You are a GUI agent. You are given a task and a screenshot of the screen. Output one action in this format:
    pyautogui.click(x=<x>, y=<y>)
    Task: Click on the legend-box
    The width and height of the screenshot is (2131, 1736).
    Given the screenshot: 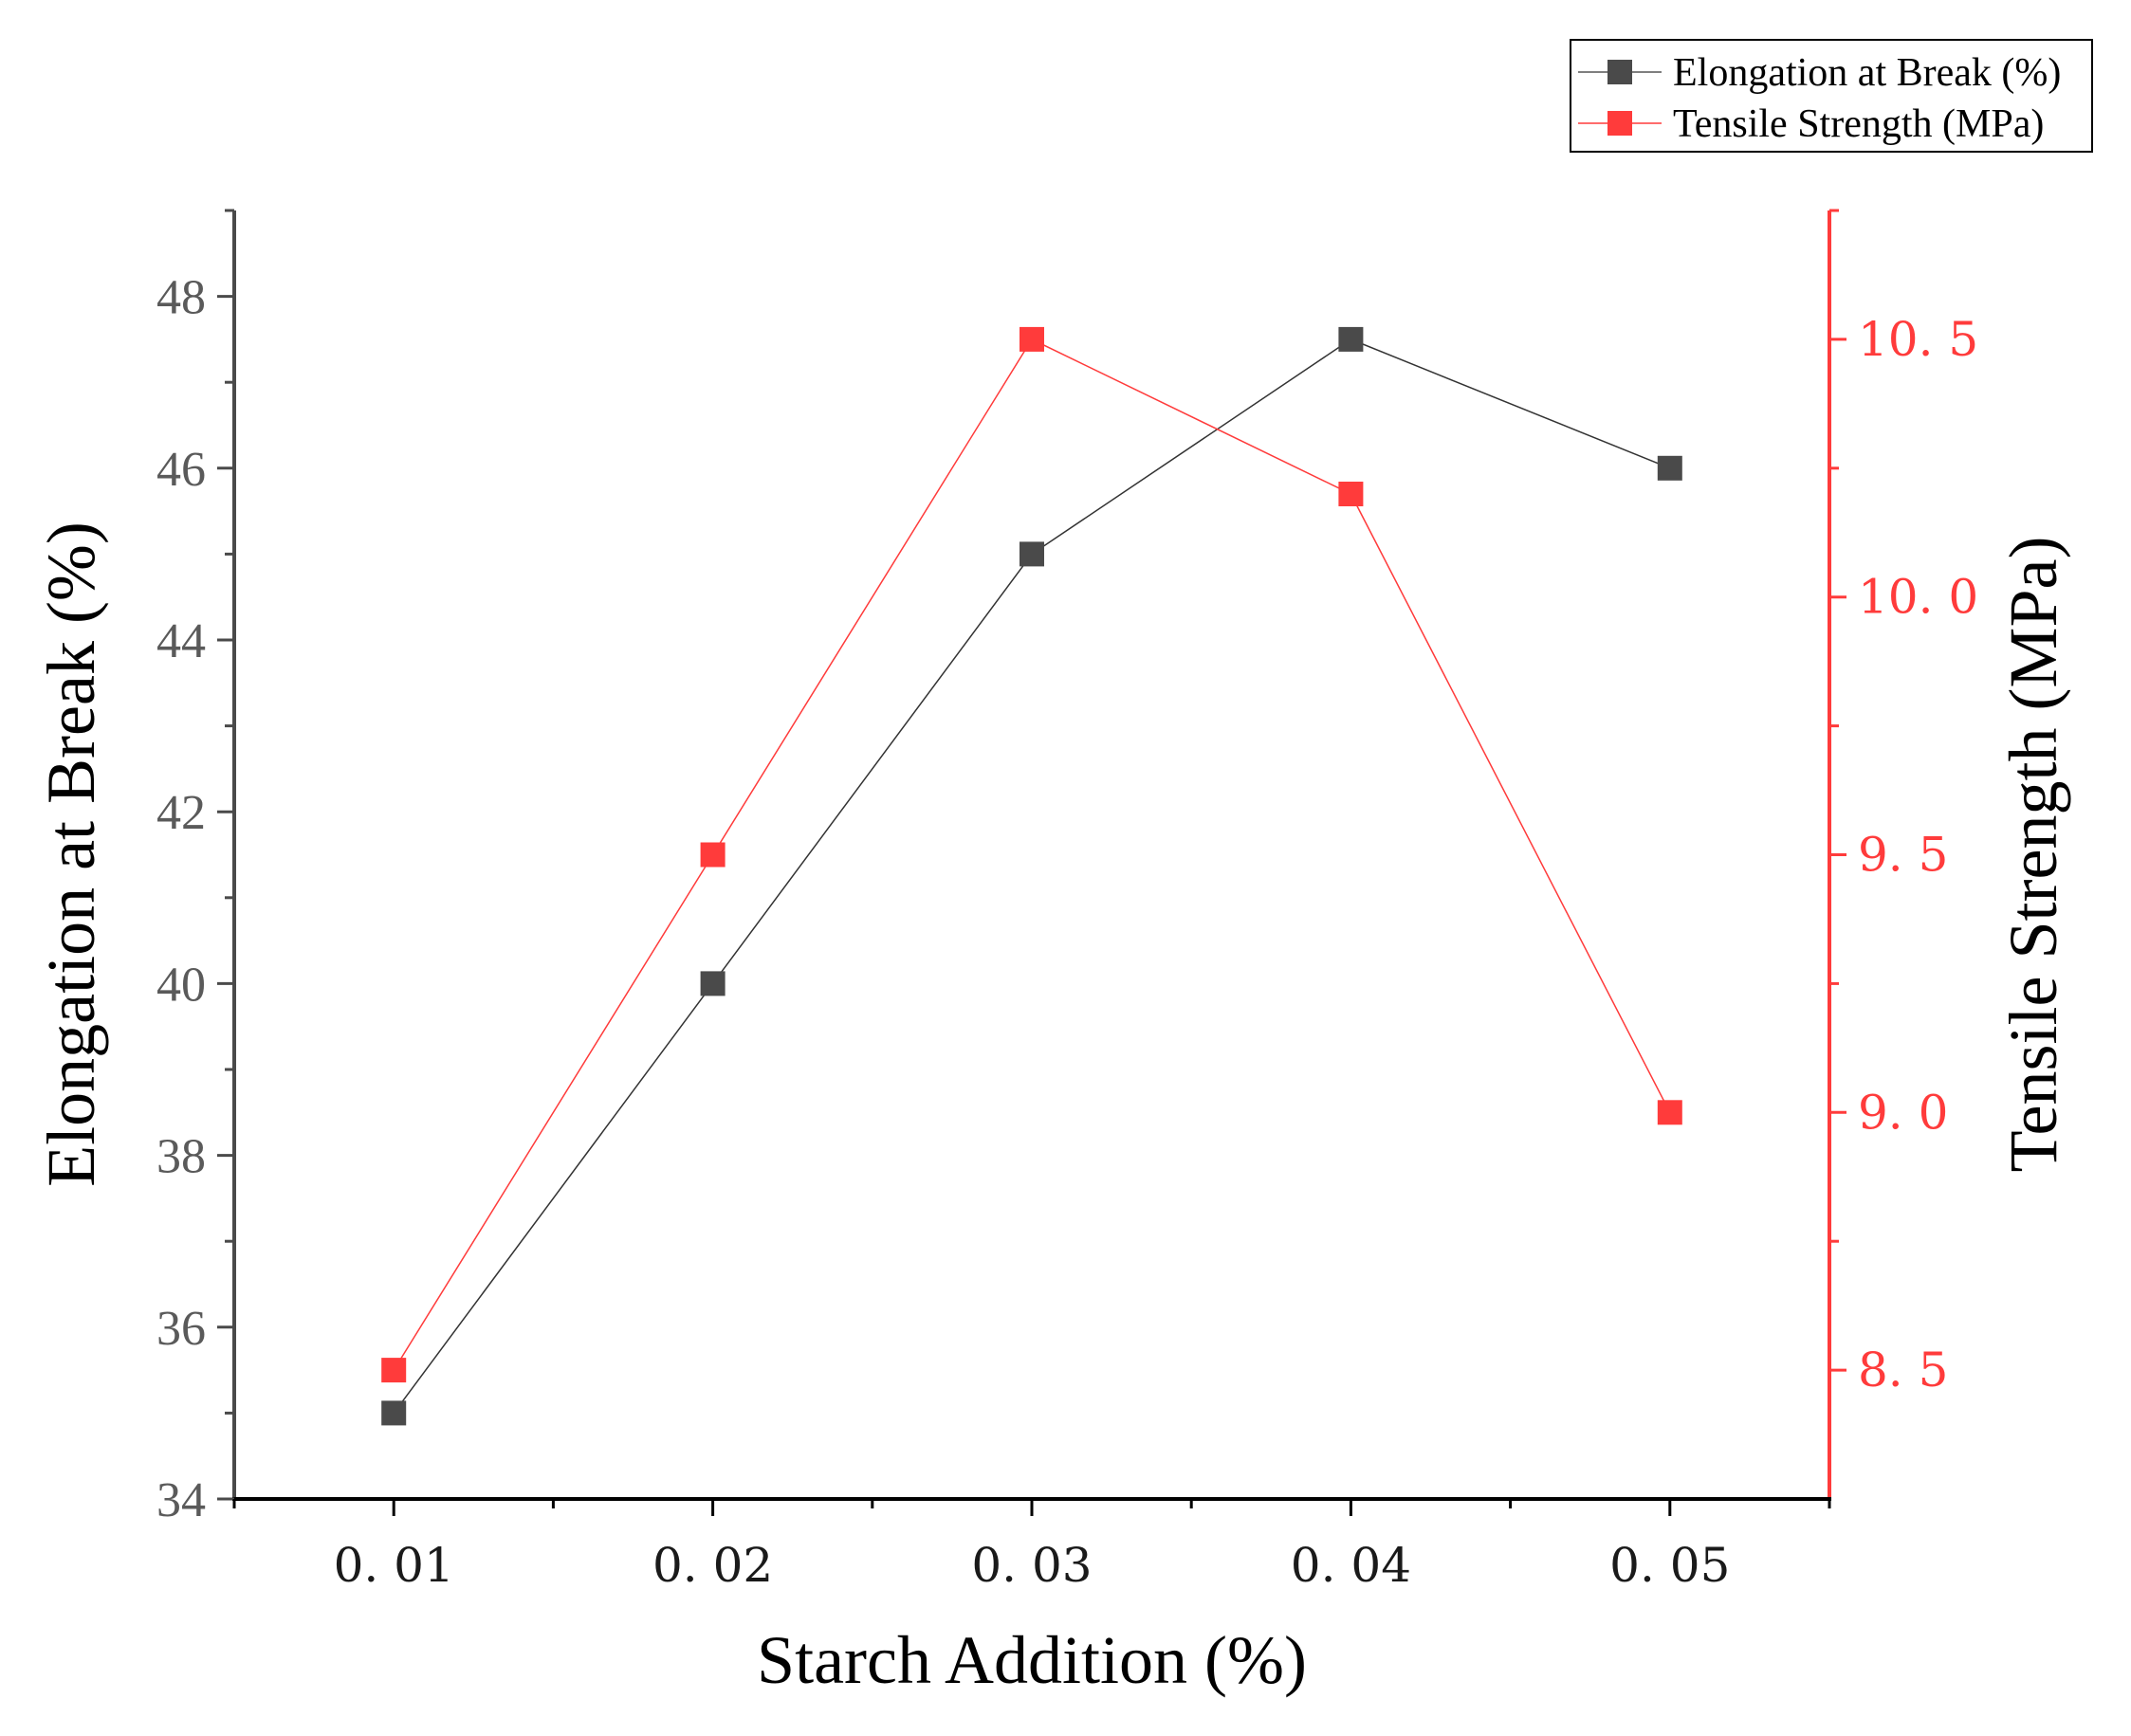 What is the action you would take?
    pyautogui.click(x=1831, y=96)
    